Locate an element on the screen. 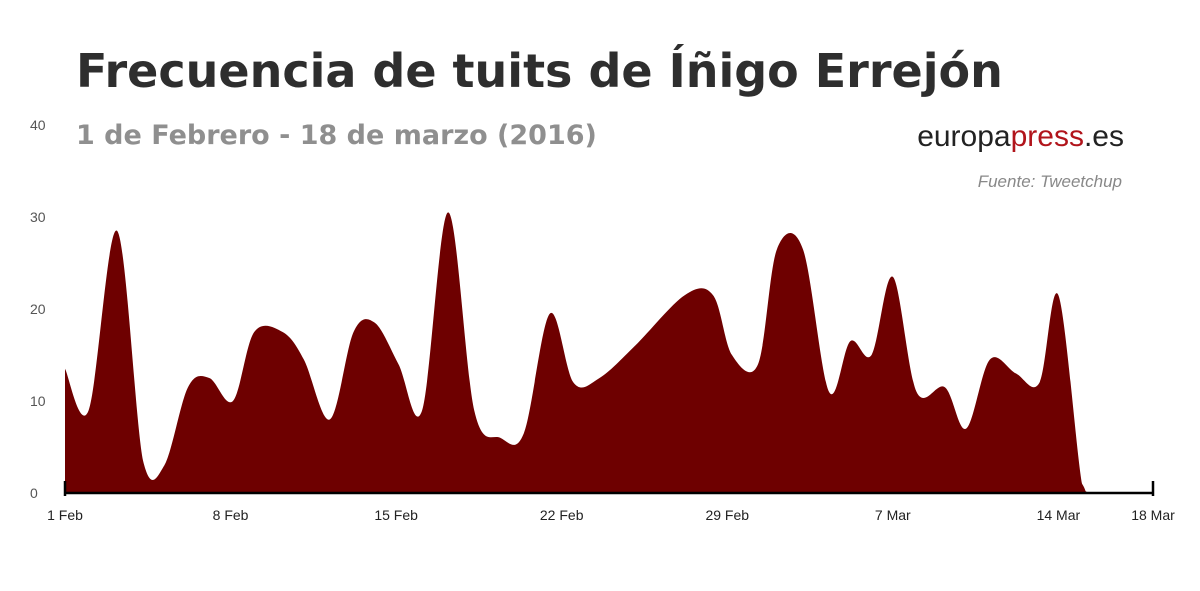 The height and width of the screenshot is (591, 1200). x-tick-label: 18 Mar is located at coordinates (1153, 515).